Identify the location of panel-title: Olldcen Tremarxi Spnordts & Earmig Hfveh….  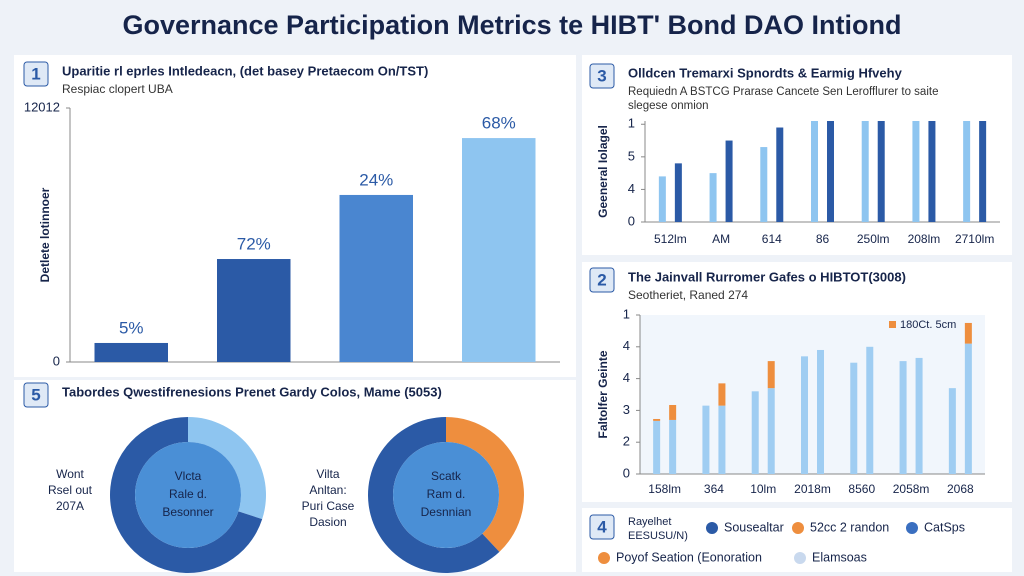
(765, 72).